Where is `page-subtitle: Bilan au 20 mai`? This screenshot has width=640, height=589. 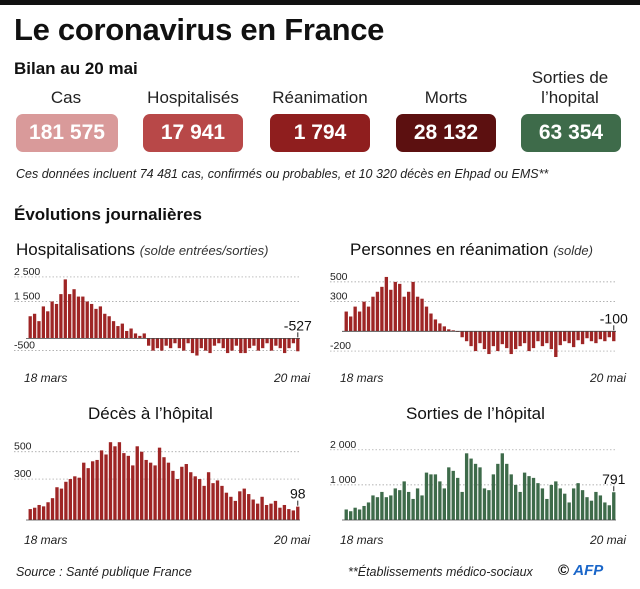
page-subtitle: Bilan au 20 mai is located at coordinates (76, 68).